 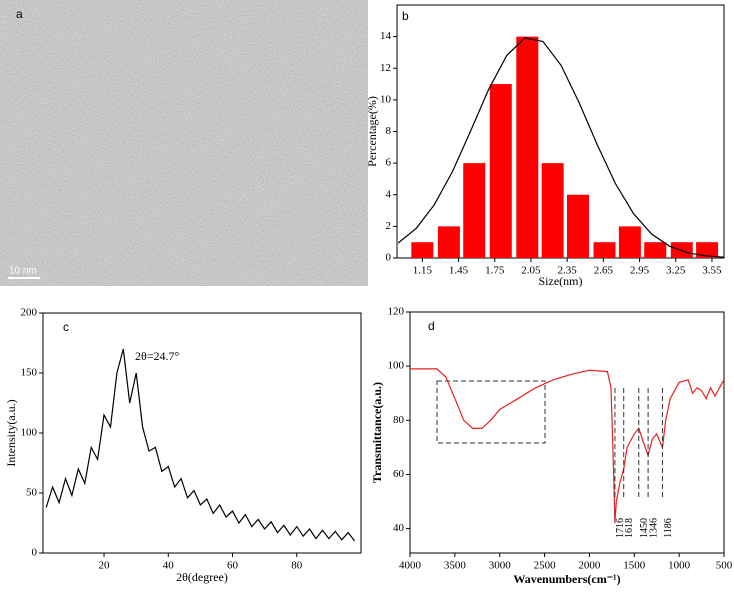 I want to click on y-tick-label: 2, so click(x=389, y=226).